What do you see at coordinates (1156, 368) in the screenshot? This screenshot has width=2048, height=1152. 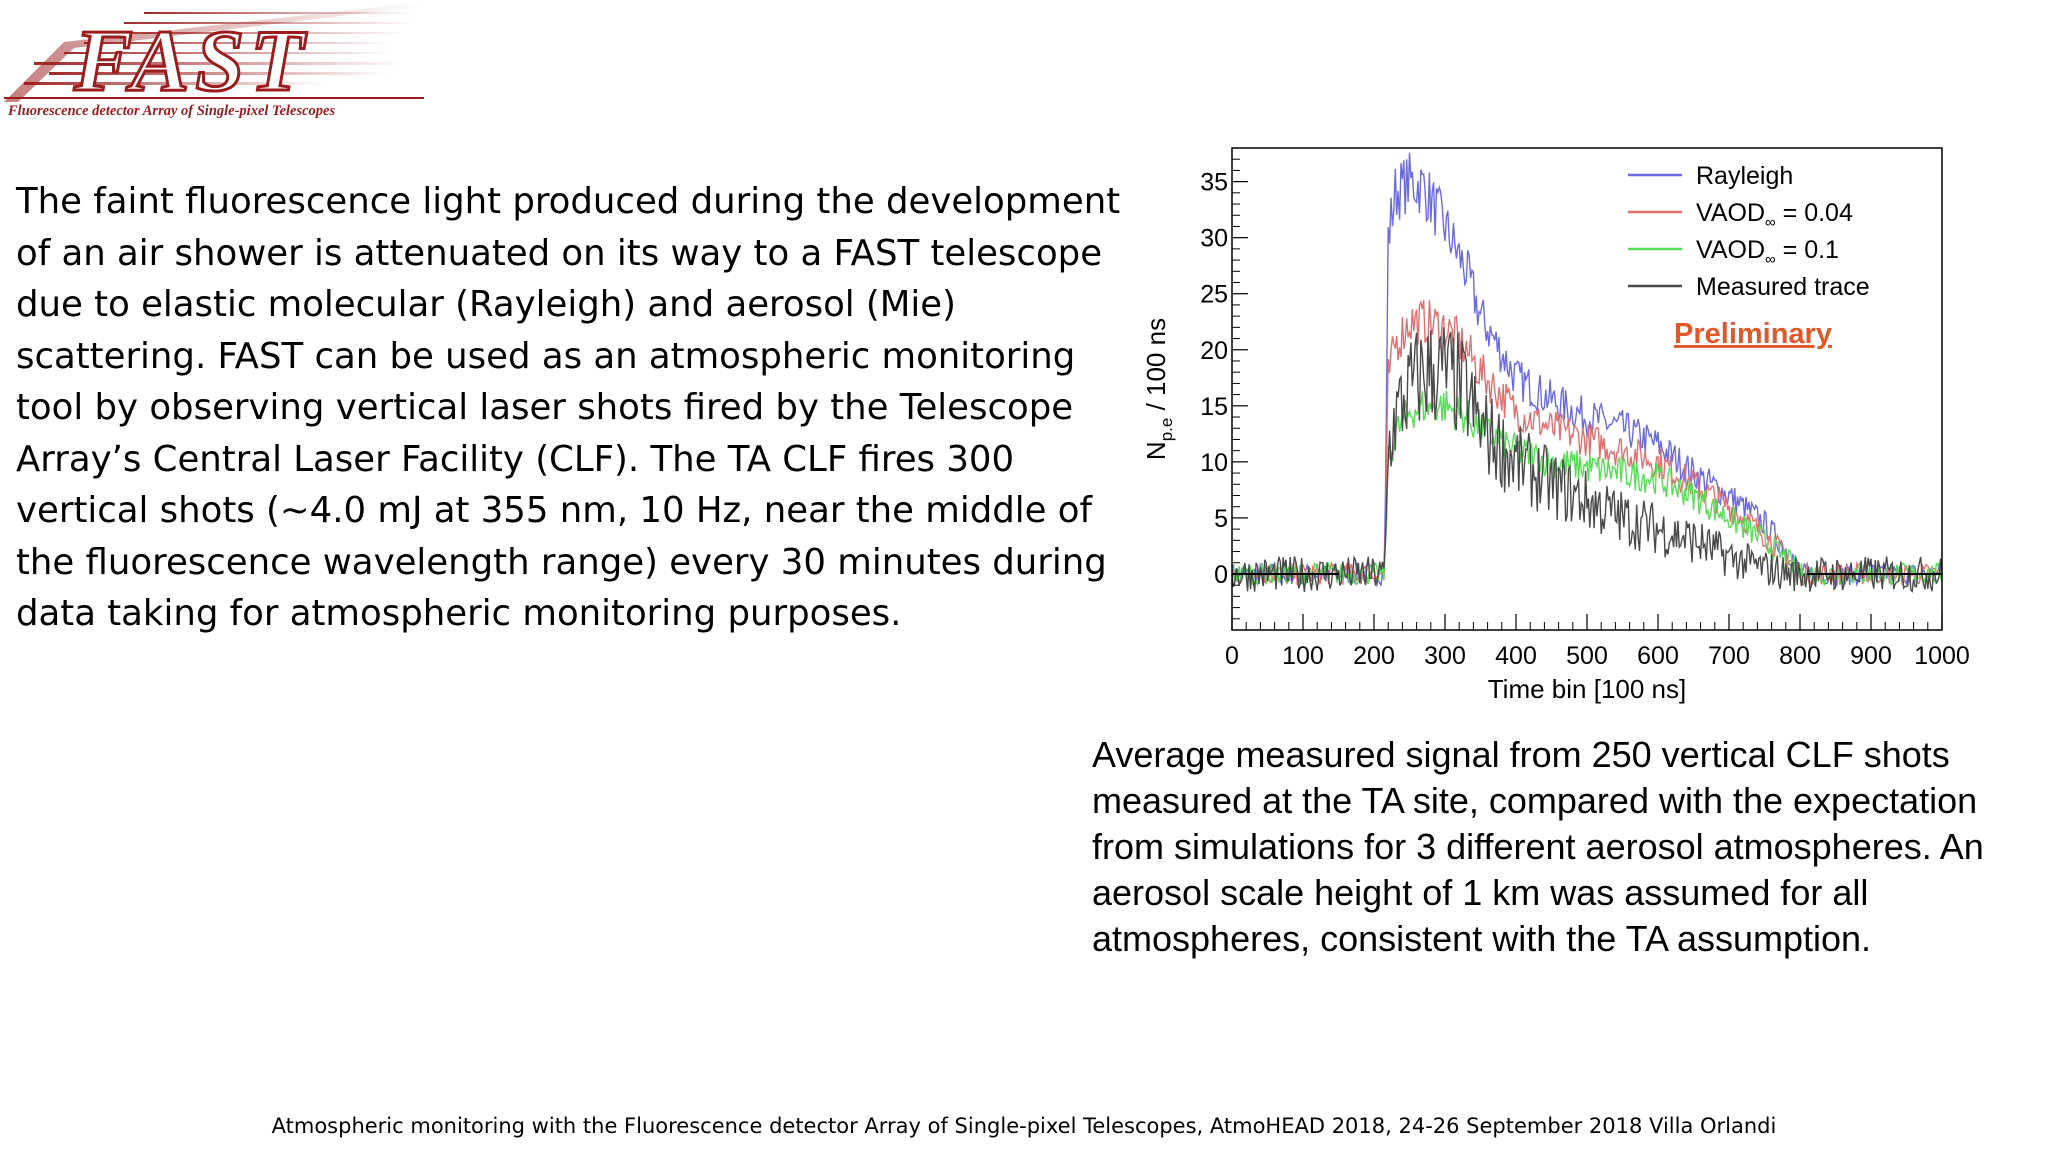 I see `y-axis-label-rest: / 100 ns` at bounding box center [1156, 368].